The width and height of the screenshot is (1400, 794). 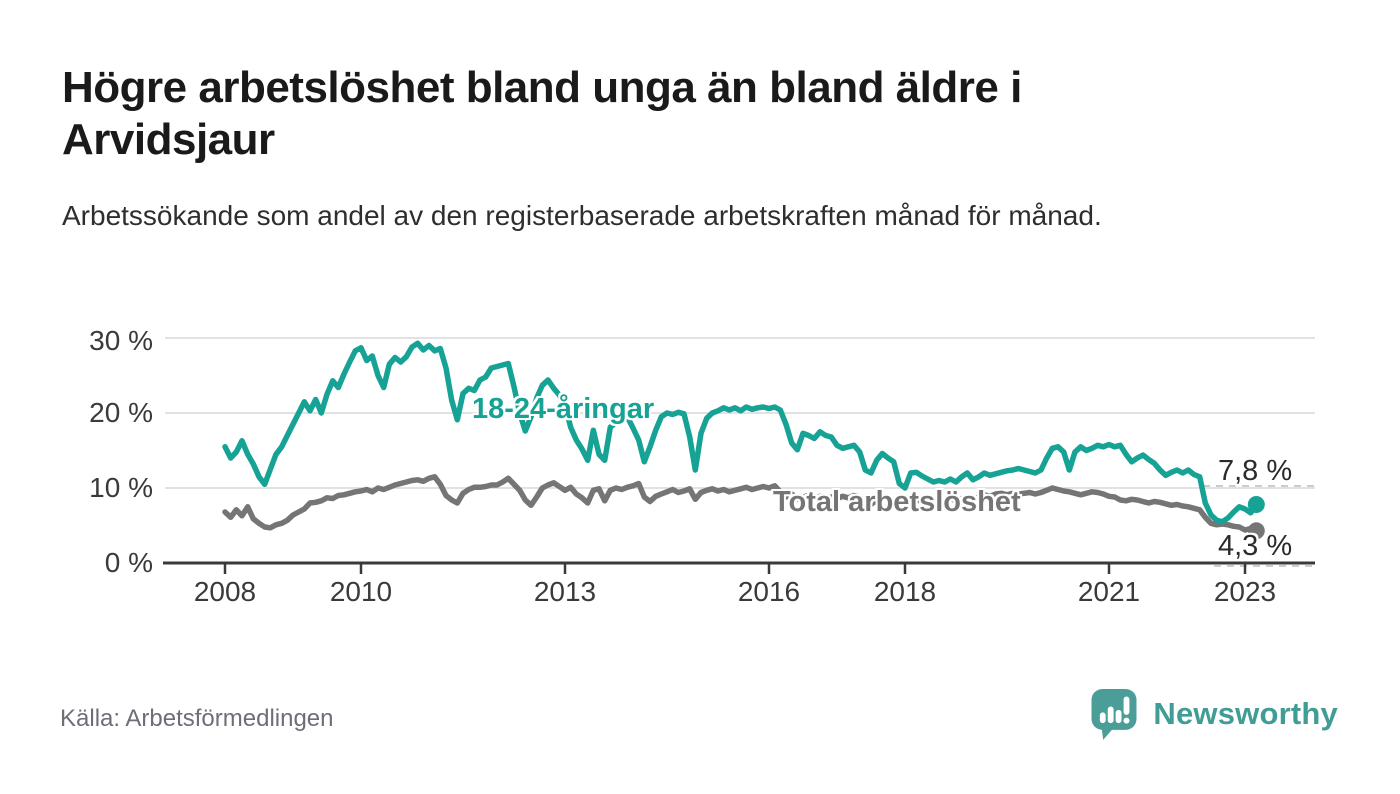 I want to click on series-line-total, so click(x=741, y=504).